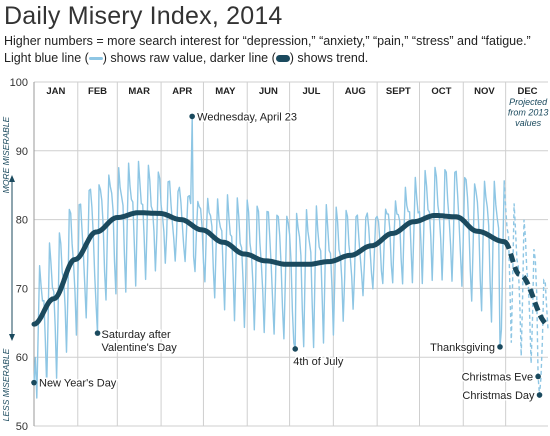  What do you see at coordinates (329, 58) in the screenshot?
I see `legend-dark-suffix: ) shows trend.` at bounding box center [329, 58].